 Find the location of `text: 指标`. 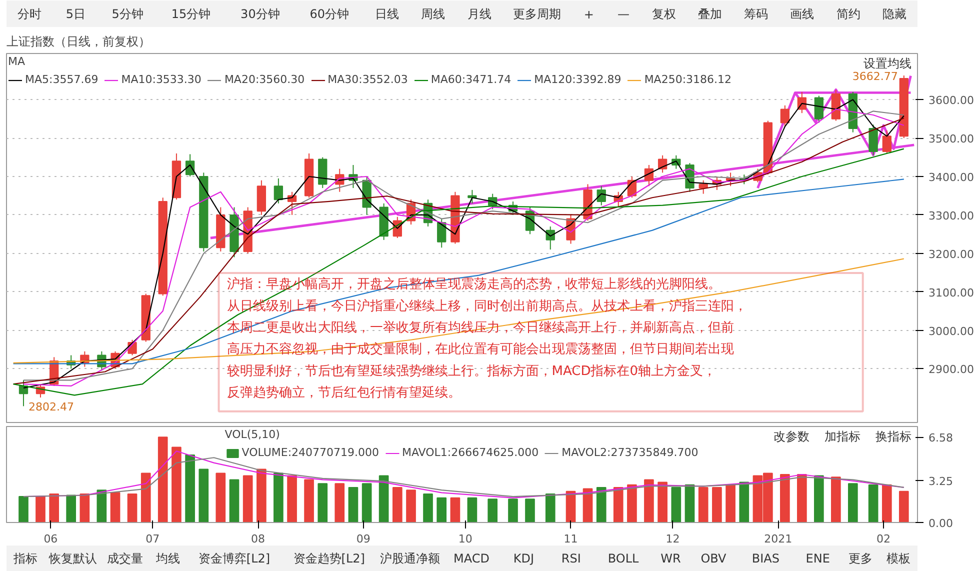

text: 指标 is located at coordinates (25, 559).